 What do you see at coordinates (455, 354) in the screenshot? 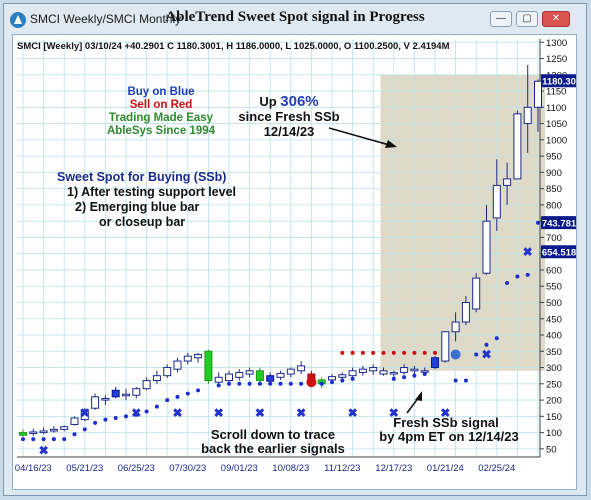
I see `signal-dot` at bounding box center [455, 354].